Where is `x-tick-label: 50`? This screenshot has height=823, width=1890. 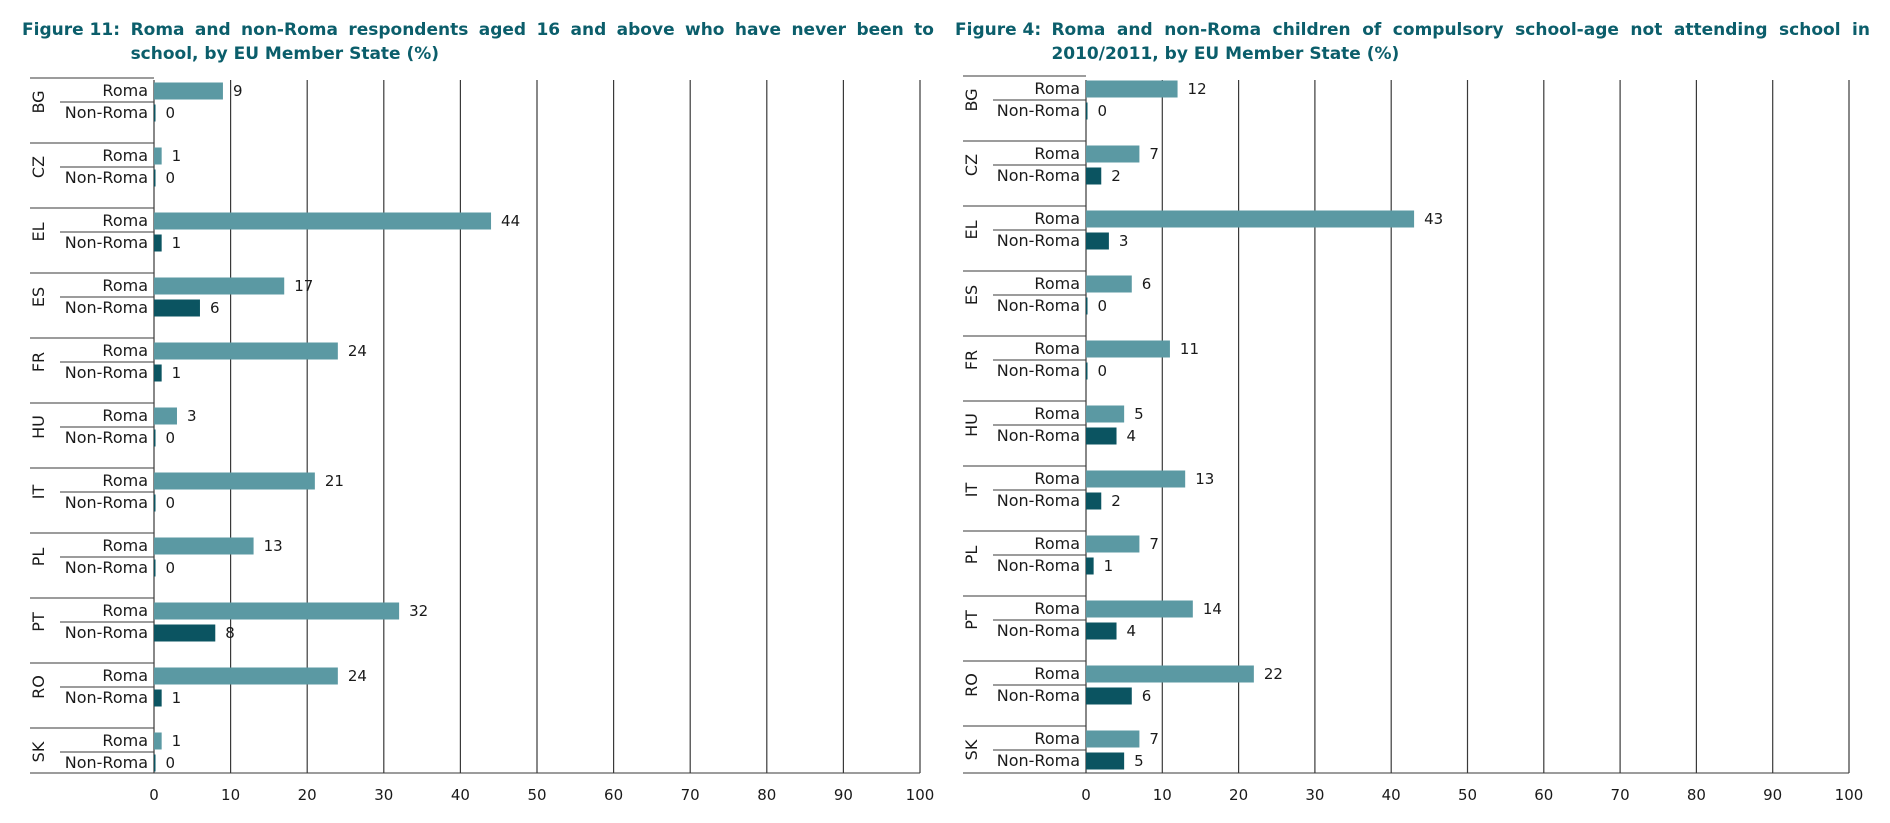 x-tick-label: 50 is located at coordinates (1467, 795).